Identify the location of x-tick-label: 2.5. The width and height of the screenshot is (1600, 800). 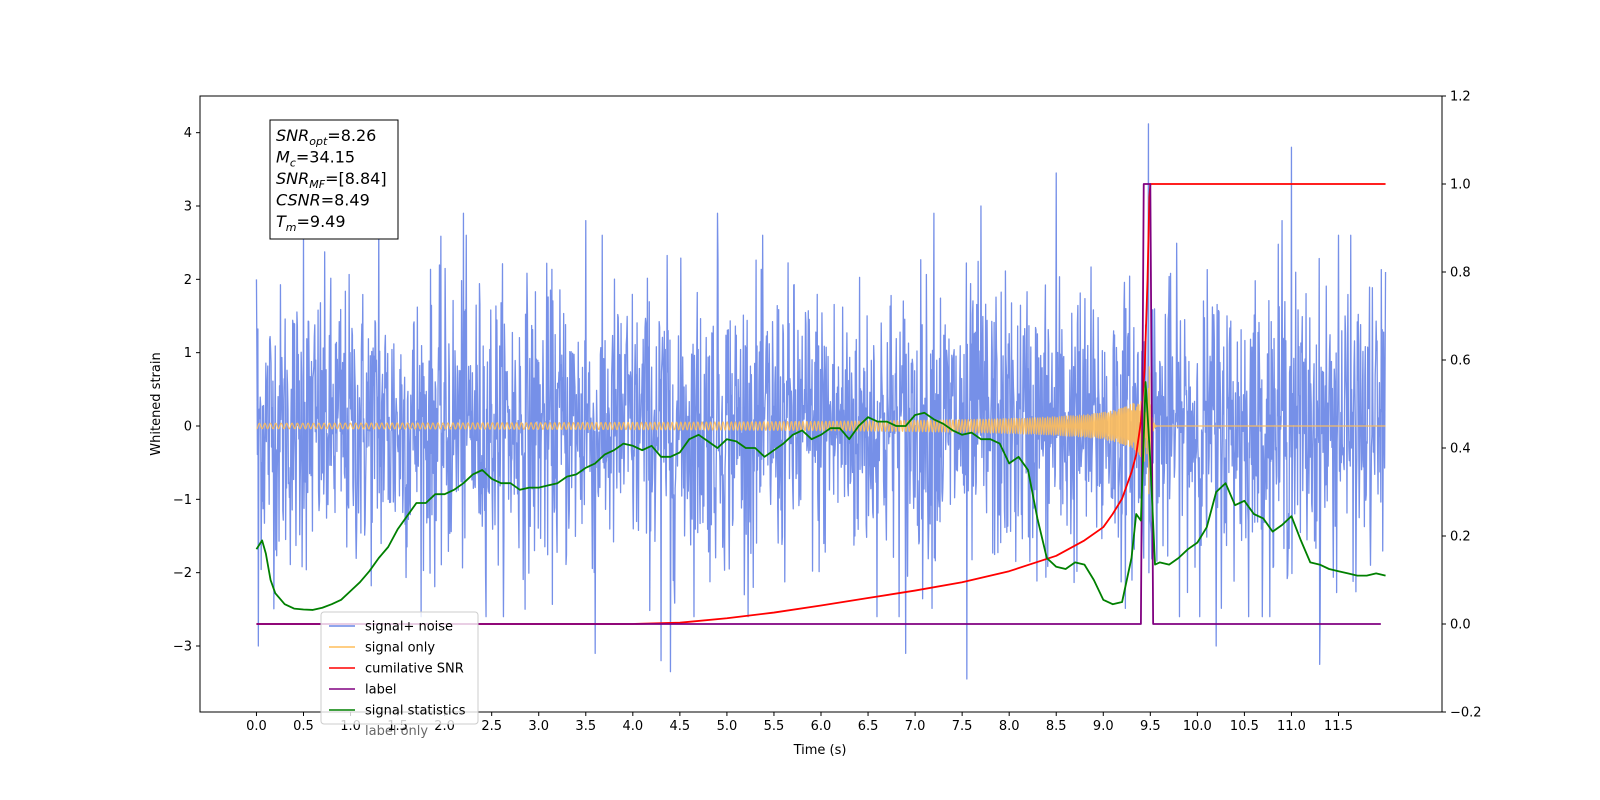
(491, 726).